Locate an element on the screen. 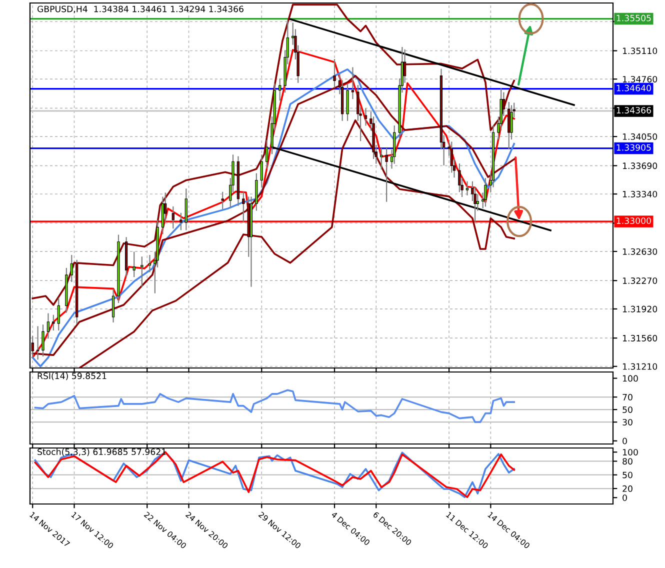 The image size is (665, 568). y-tick-label: 1.31560 is located at coordinates (640, 338).